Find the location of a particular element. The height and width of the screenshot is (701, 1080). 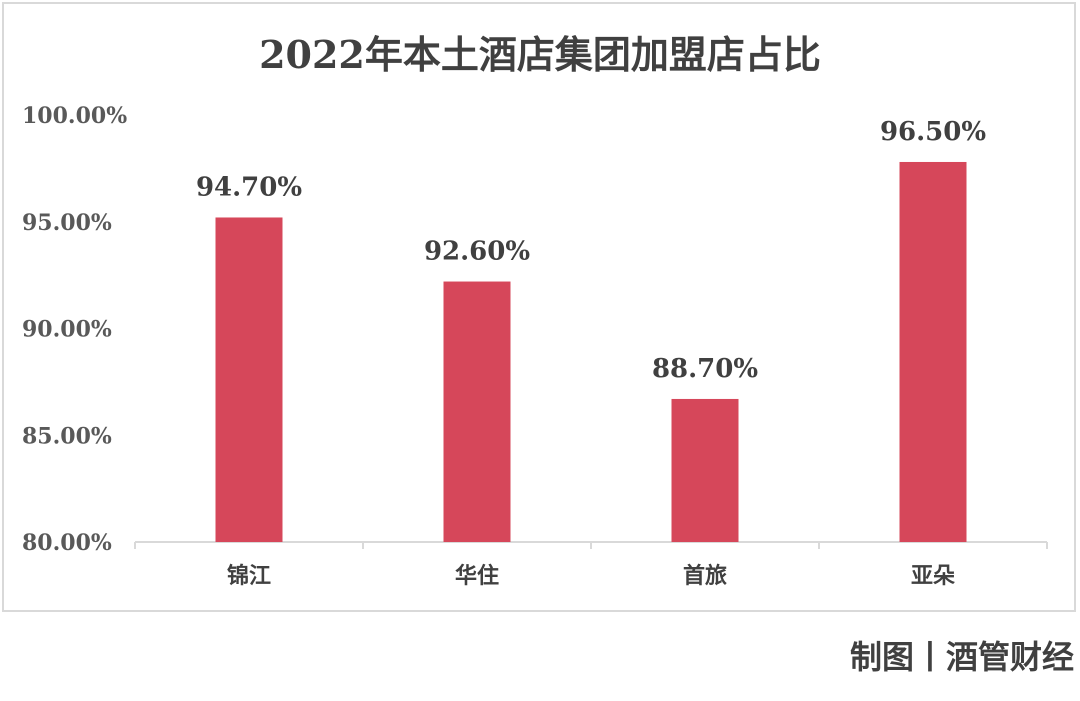

y-tick-label: 80.00% is located at coordinates (67, 543).